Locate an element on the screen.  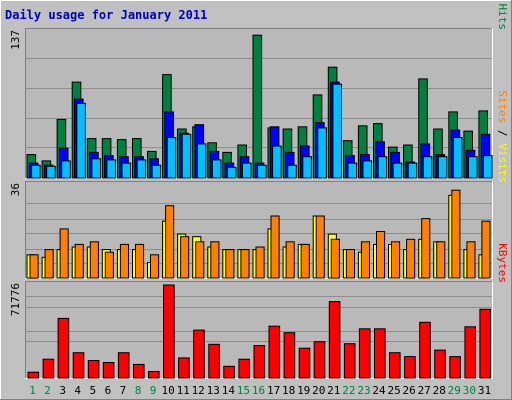
legend-item: Visits is located at coordinates (502, 163).